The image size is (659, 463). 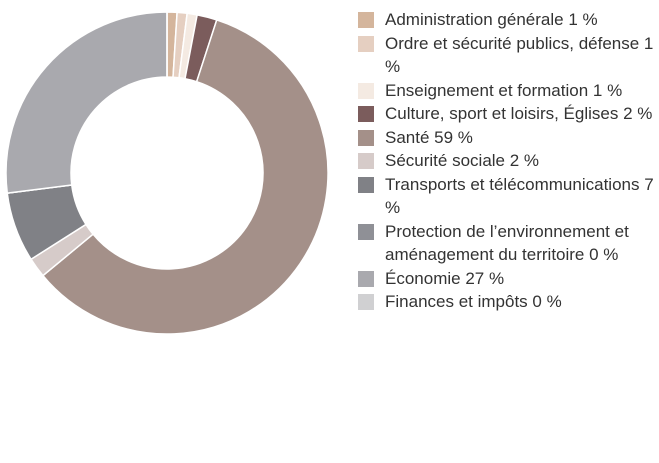 I want to click on legend-item: Finances et impôts 0 %, so click(x=508, y=302).